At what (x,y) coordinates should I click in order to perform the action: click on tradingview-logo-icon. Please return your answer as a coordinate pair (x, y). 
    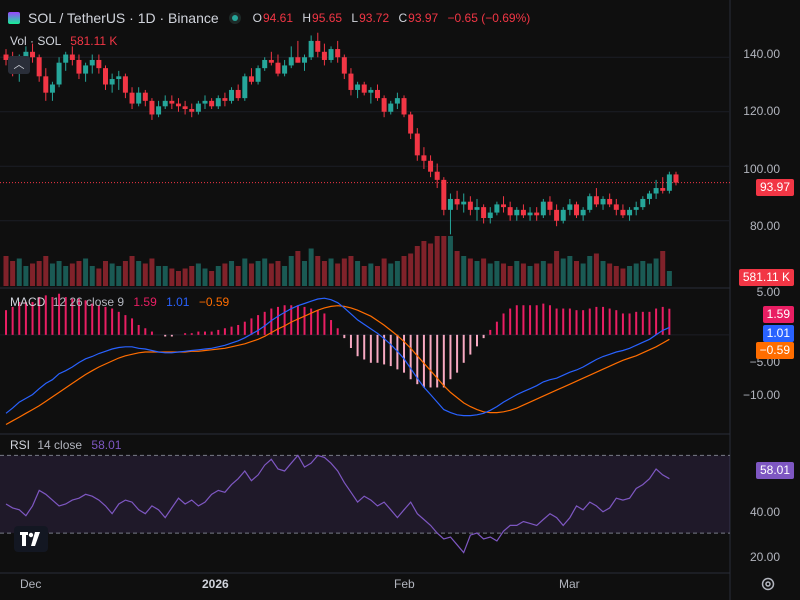
    Looking at the image, I should click on (31, 539).